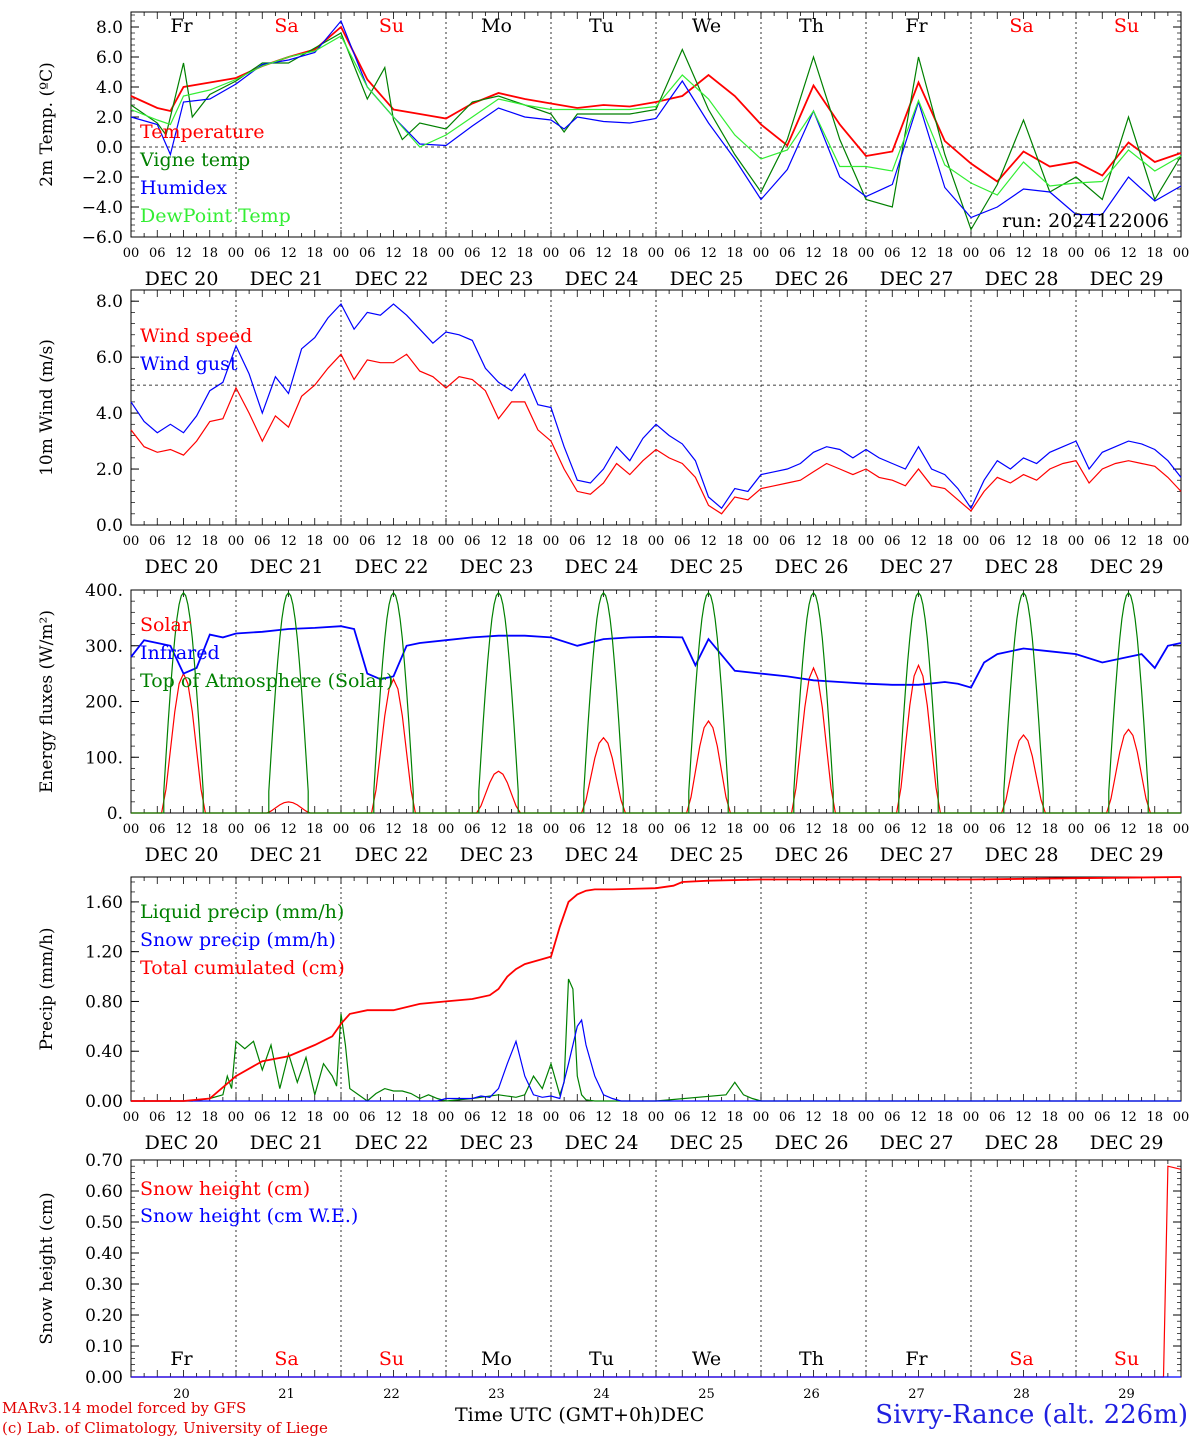 The height and width of the screenshot is (1440, 1194). What do you see at coordinates (242, 912) in the screenshot?
I see `legend-entry: Liquid precip (mm/h)` at bounding box center [242, 912].